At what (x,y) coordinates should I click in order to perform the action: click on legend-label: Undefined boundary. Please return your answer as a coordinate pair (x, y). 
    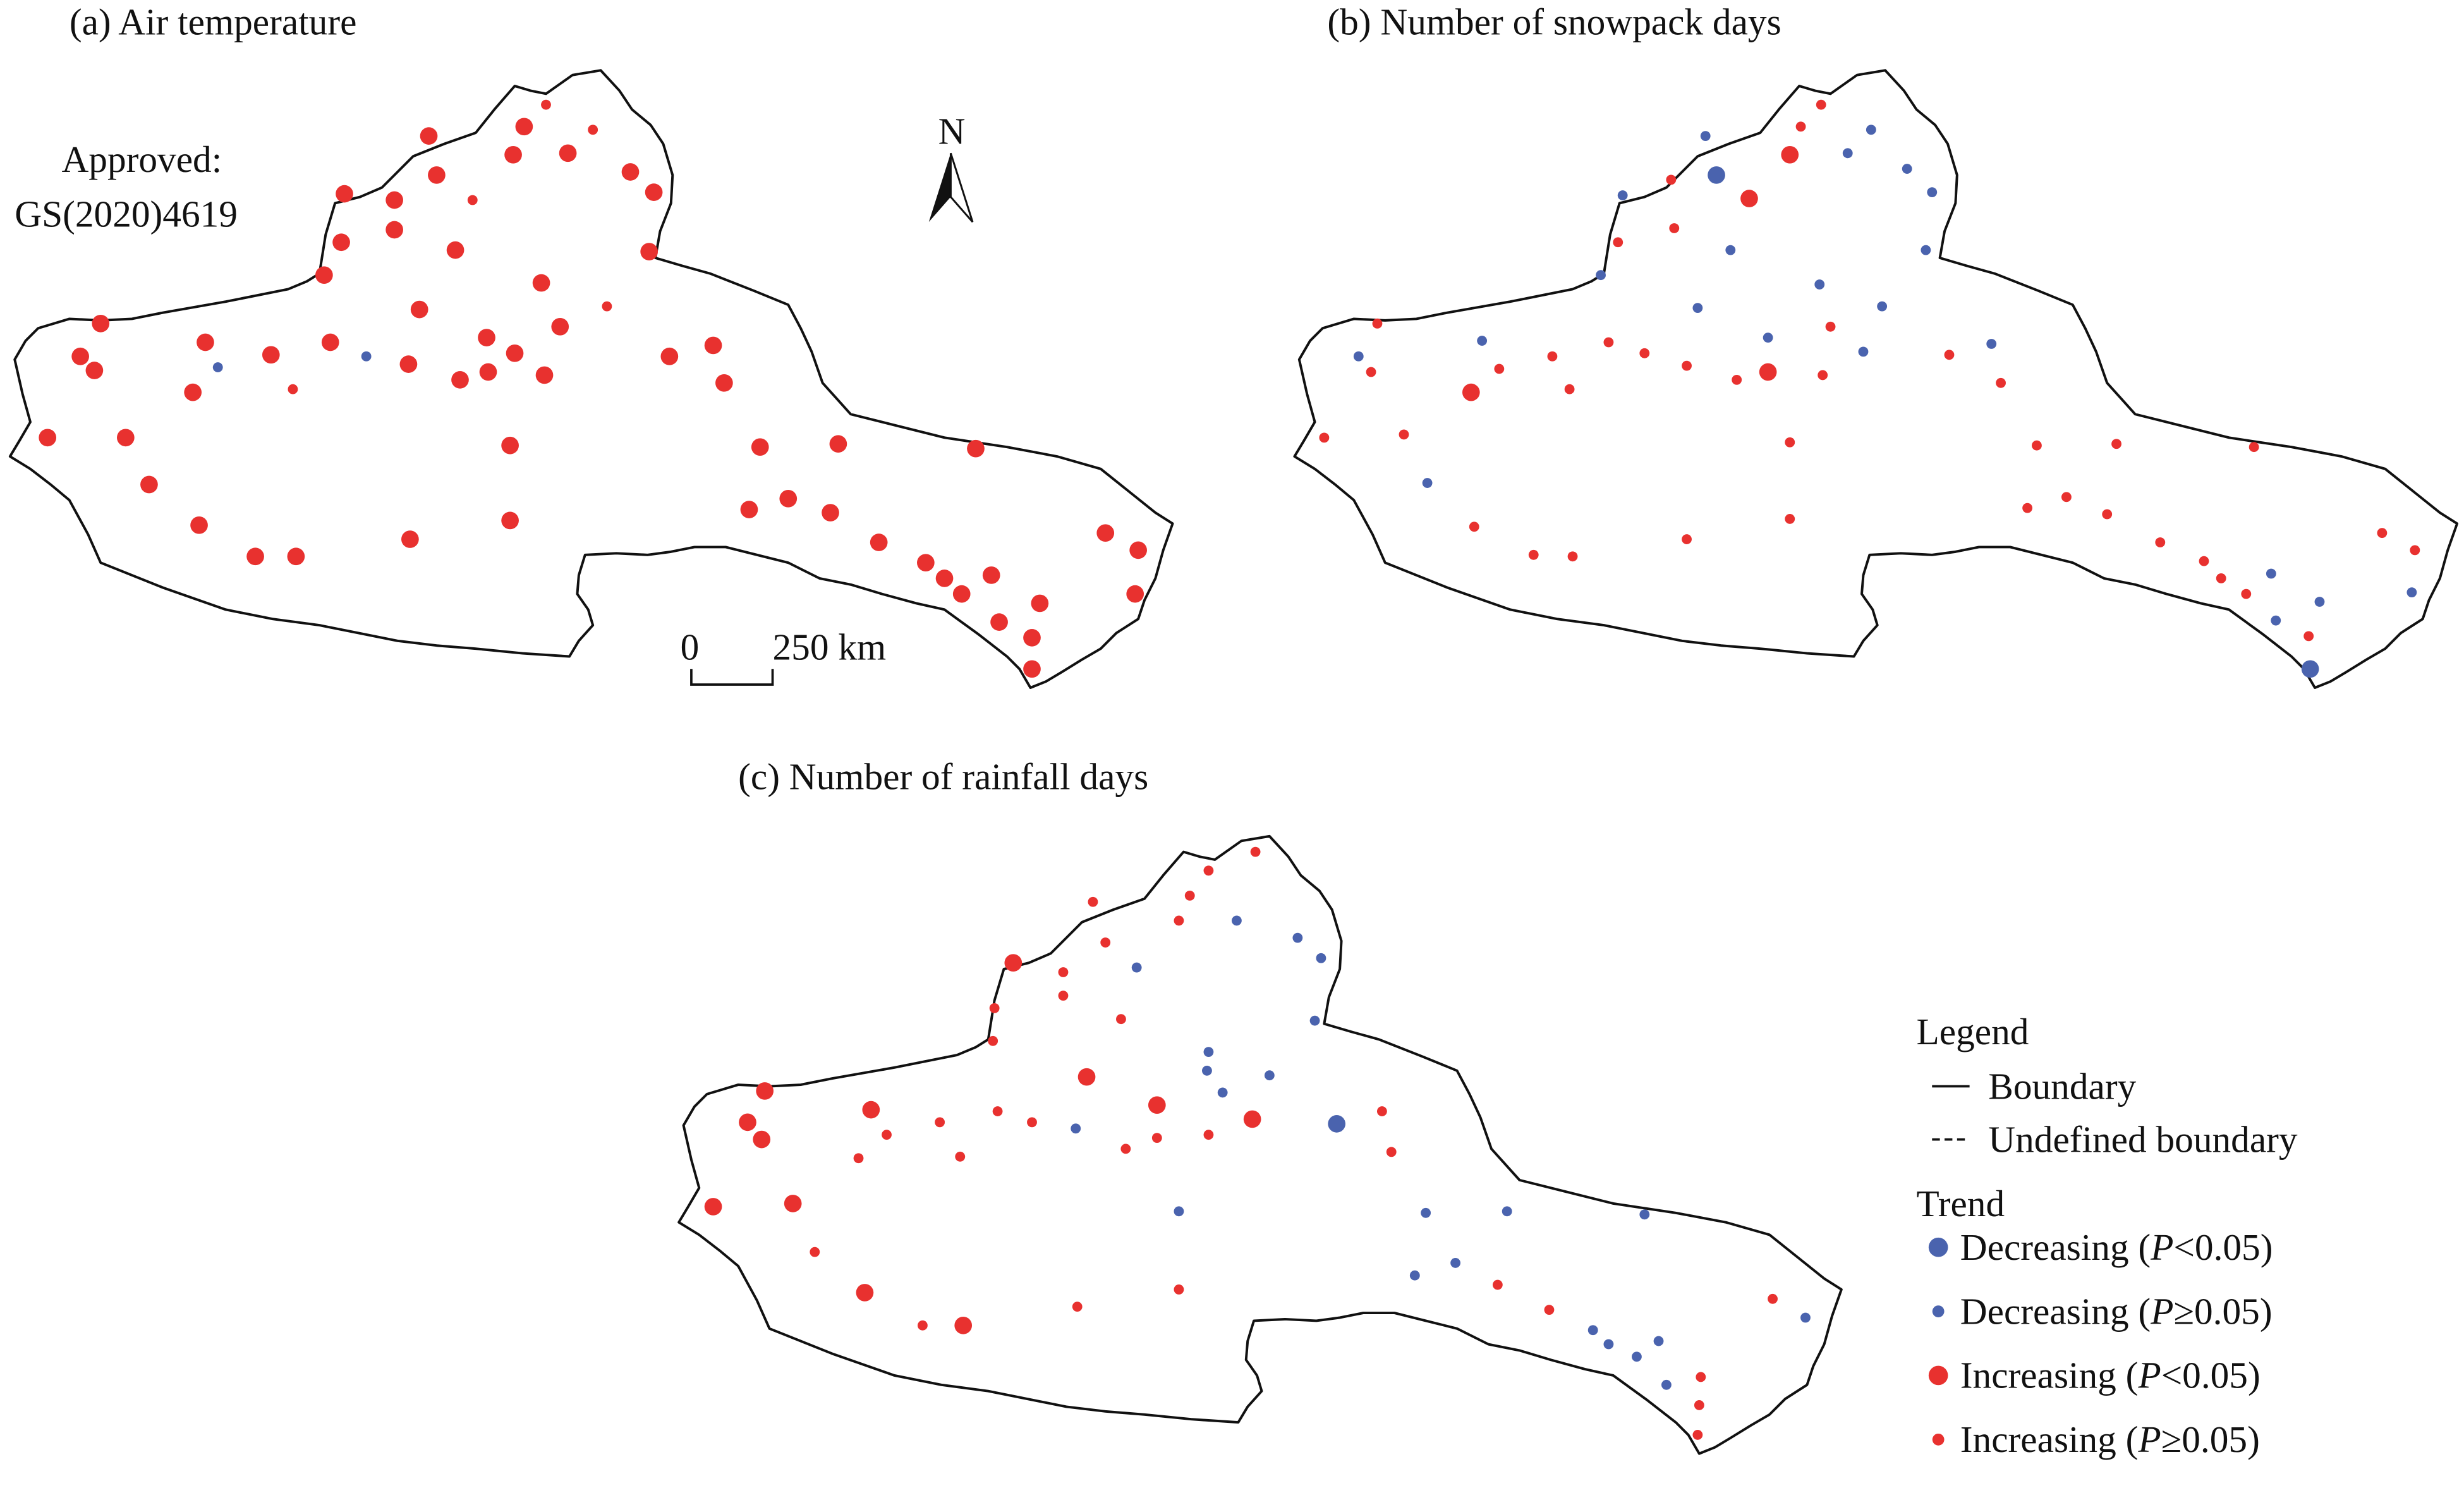
    Looking at the image, I should click on (2143, 1139).